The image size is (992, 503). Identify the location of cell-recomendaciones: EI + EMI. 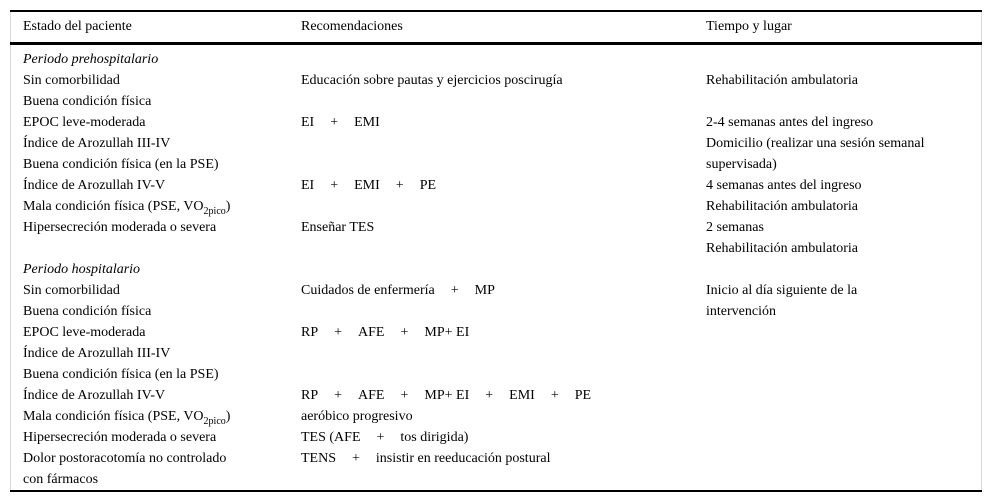
(503, 122).